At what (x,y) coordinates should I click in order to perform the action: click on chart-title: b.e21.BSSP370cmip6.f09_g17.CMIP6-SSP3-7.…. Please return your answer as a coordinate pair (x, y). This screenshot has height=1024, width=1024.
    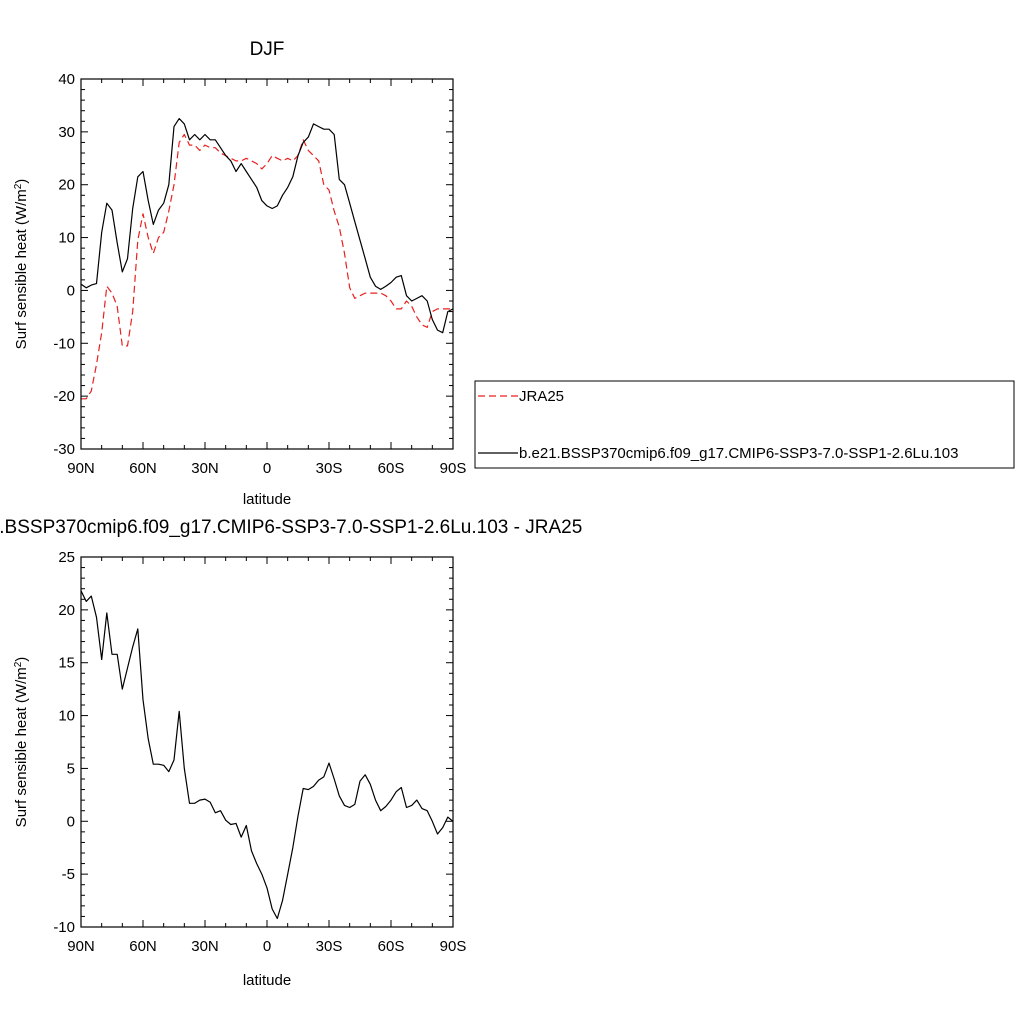
    Looking at the image, I should click on (291, 527).